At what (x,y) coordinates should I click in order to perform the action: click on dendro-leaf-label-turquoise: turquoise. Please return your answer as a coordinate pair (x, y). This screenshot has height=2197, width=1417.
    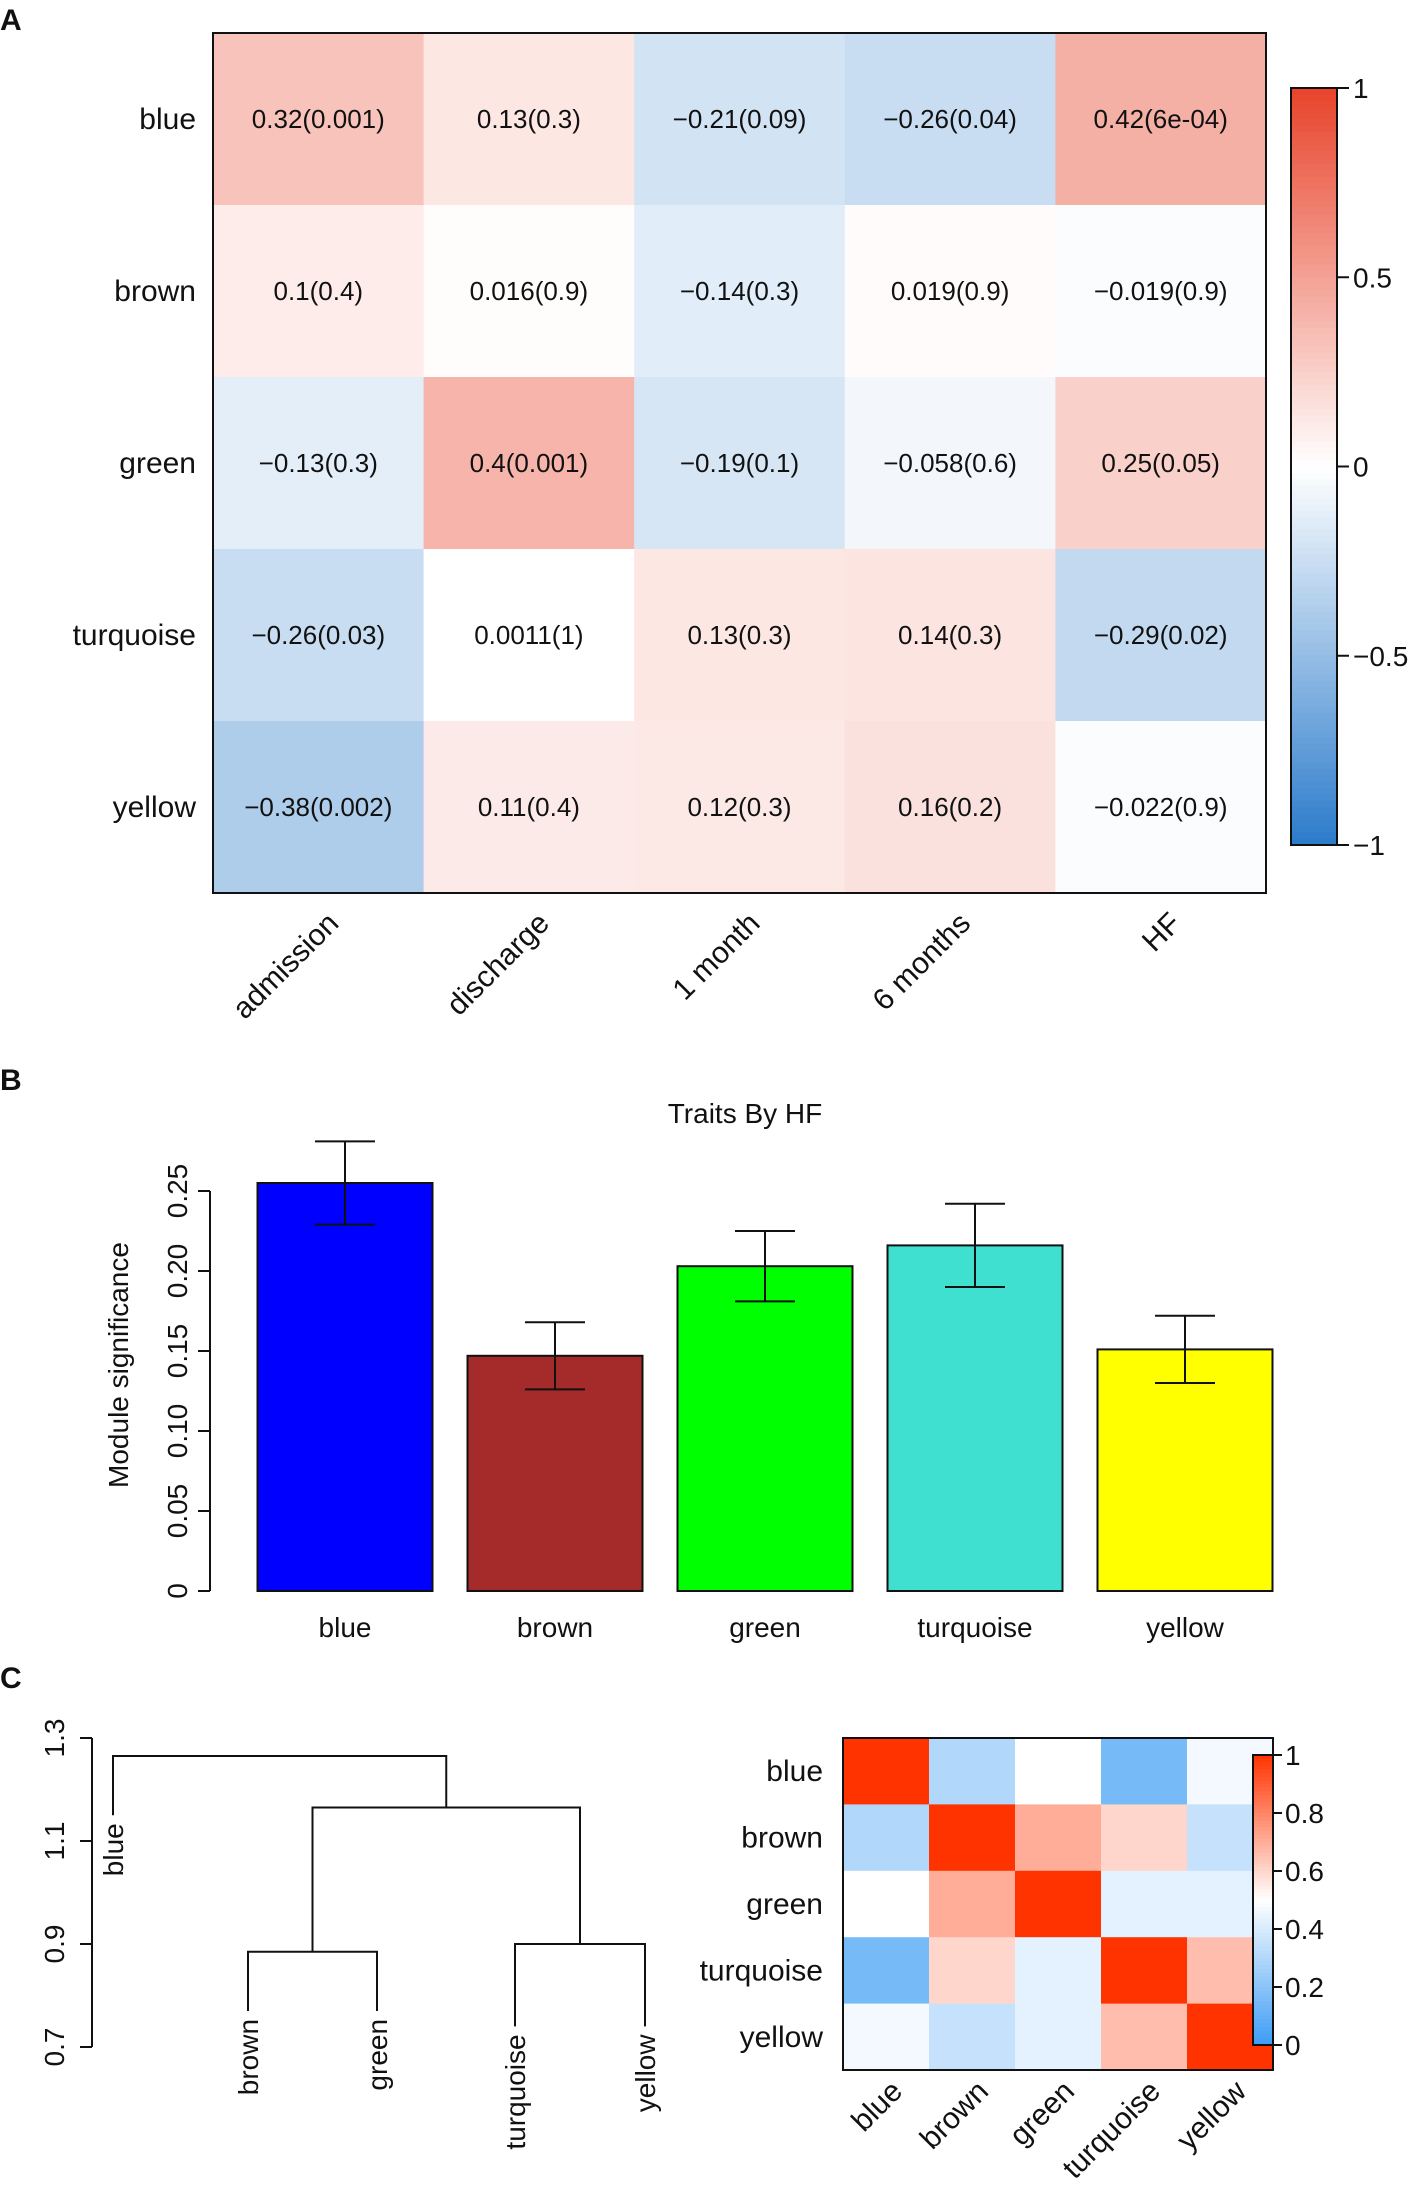
    Looking at the image, I should click on (515, 2091).